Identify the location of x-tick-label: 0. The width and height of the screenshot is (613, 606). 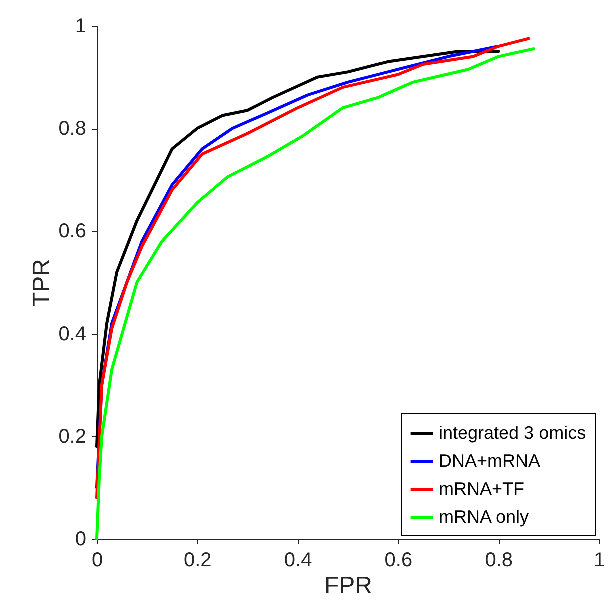
(98, 561).